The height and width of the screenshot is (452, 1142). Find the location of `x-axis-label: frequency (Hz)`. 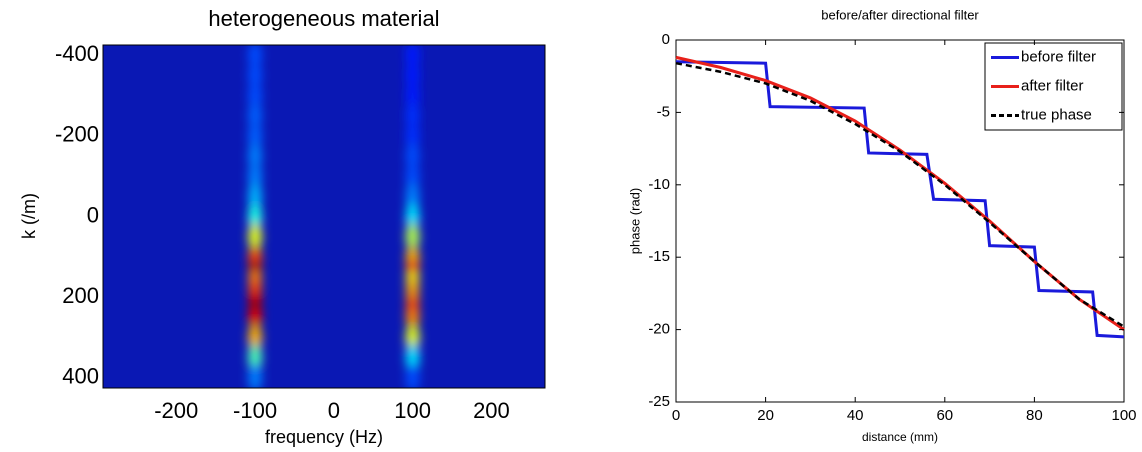

x-axis-label: frequency (Hz) is located at coordinates (324, 437).